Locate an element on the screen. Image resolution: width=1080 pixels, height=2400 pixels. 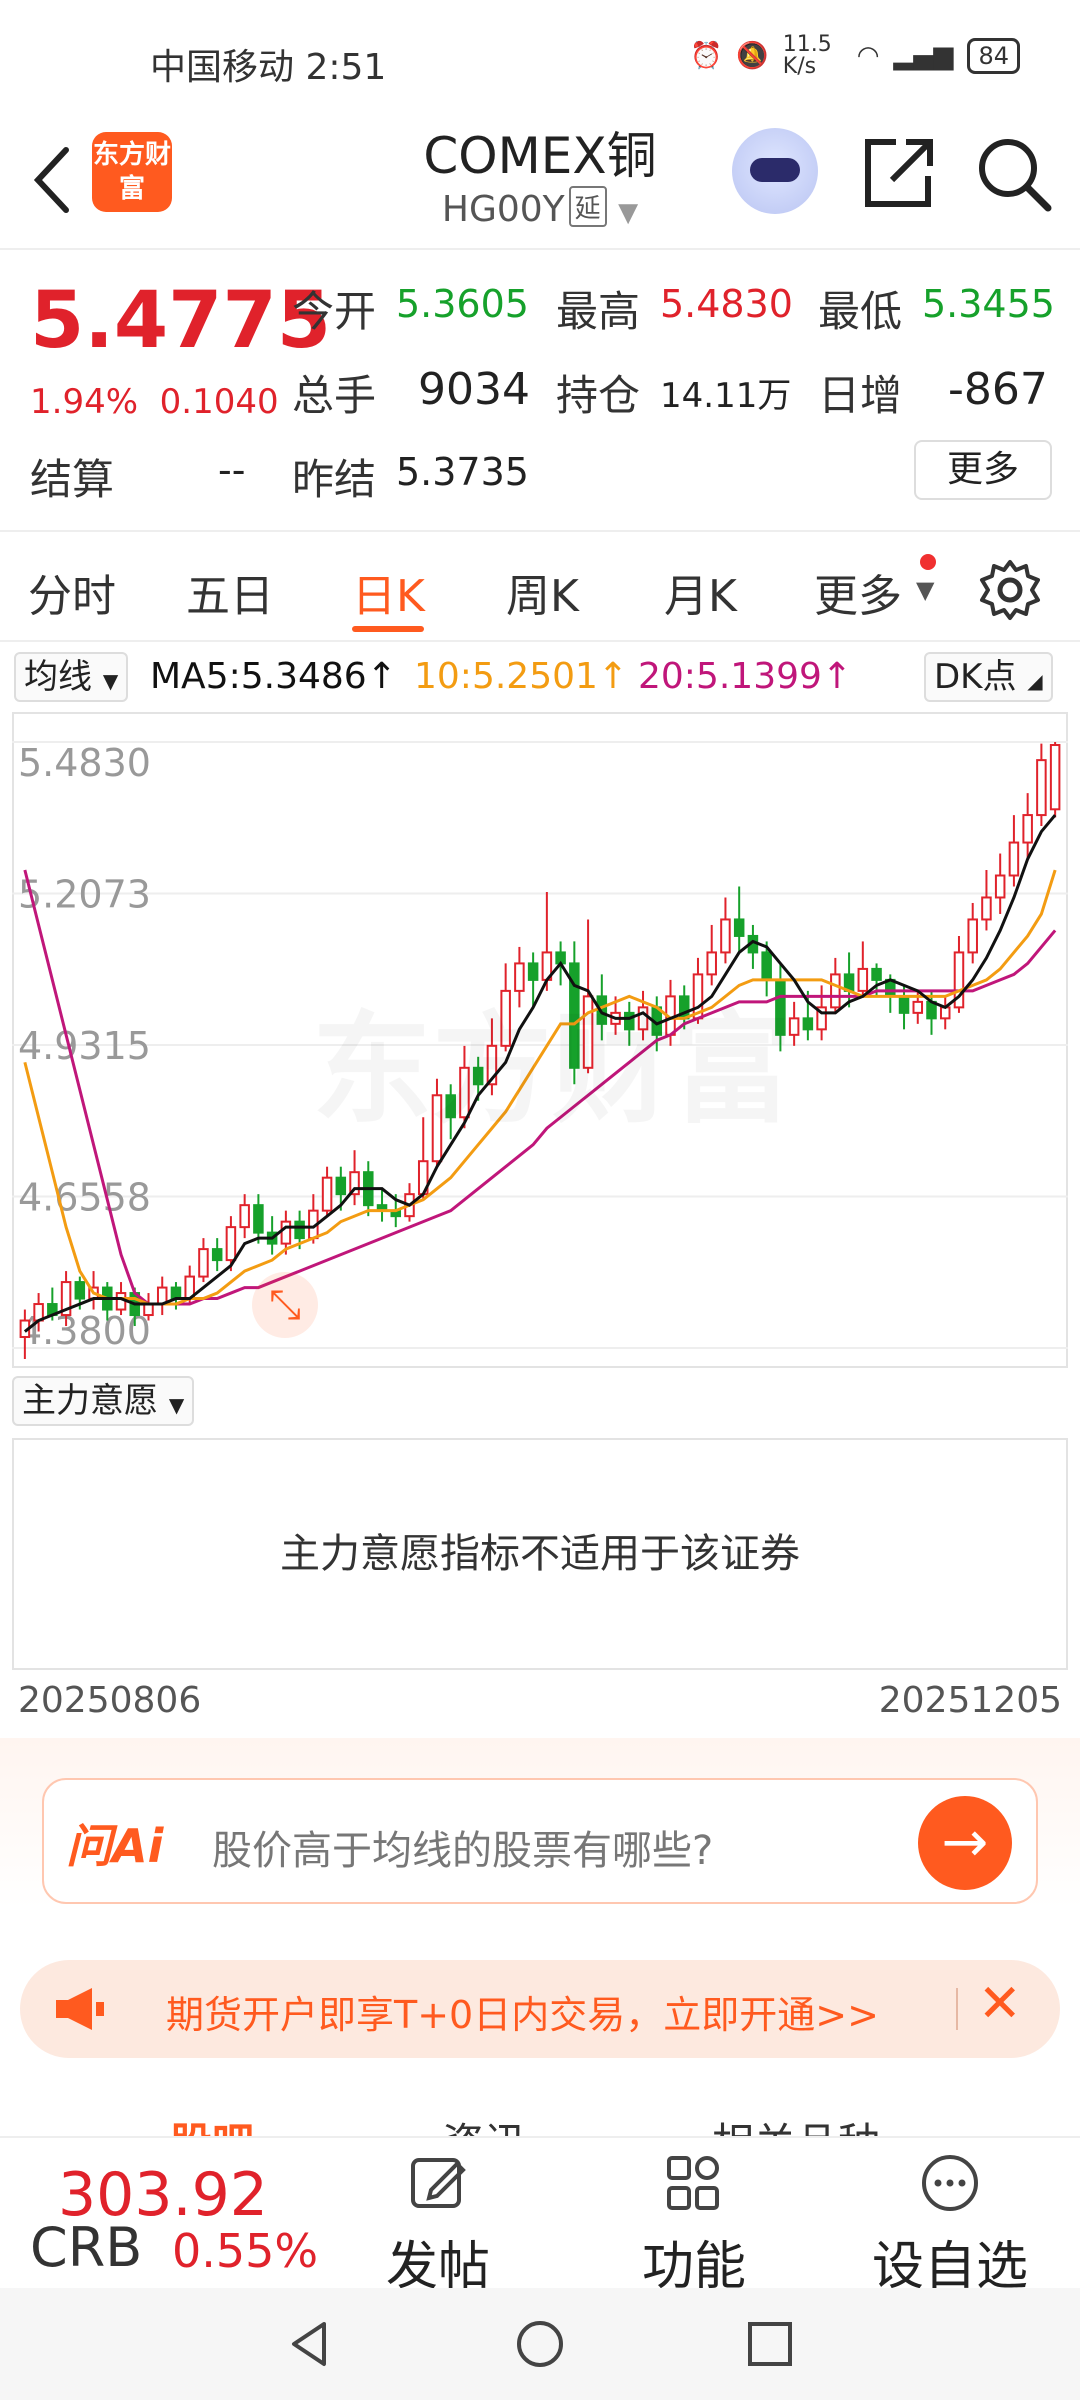
daily-inc-value: -867 is located at coordinates (998, 389).